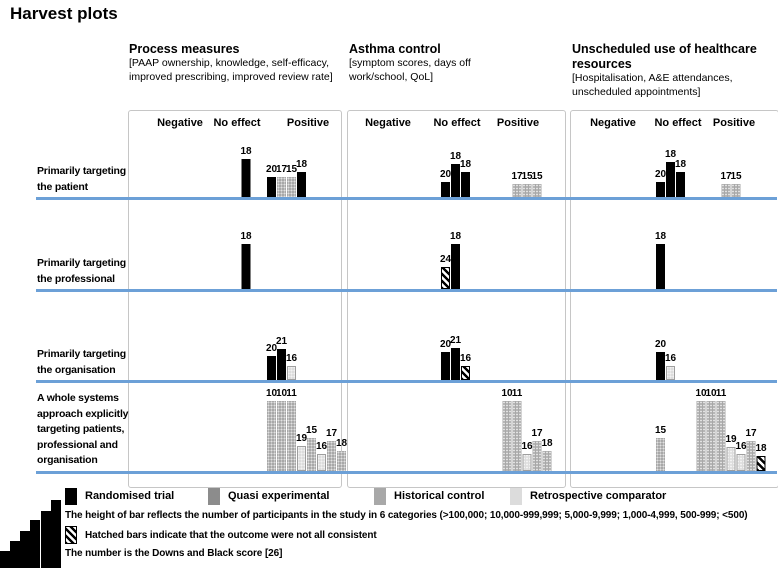  Describe the element at coordinates (214, 496) in the screenshot. I see `quasi-experimental-swatch-icon` at that location.